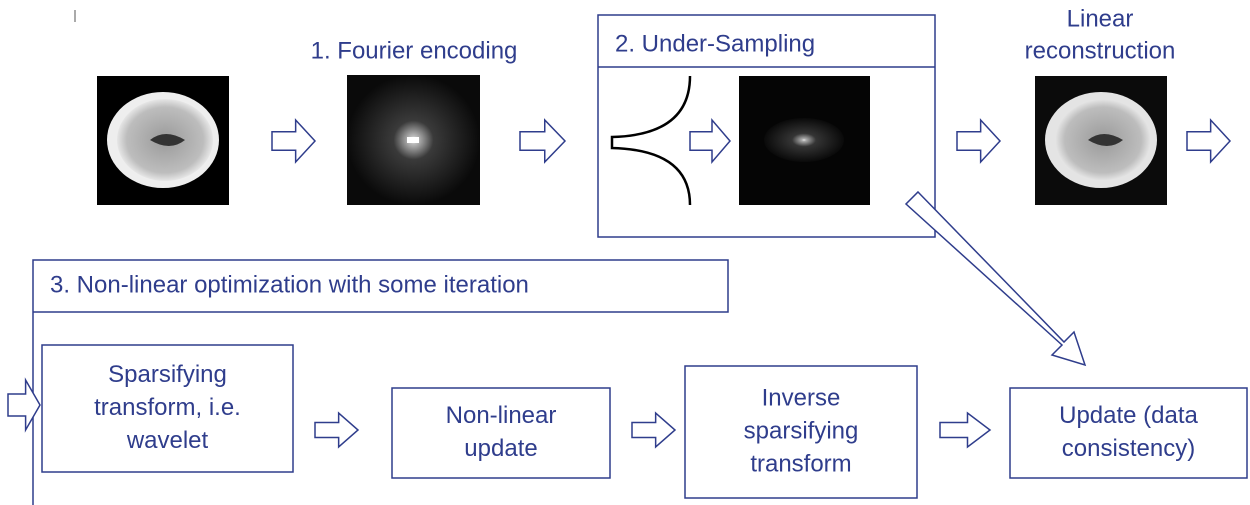  What do you see at coordinates (414, 50) in the screenshot?
I see `step-label: 1. Fourier encoding` at bounding box center [414, 50].